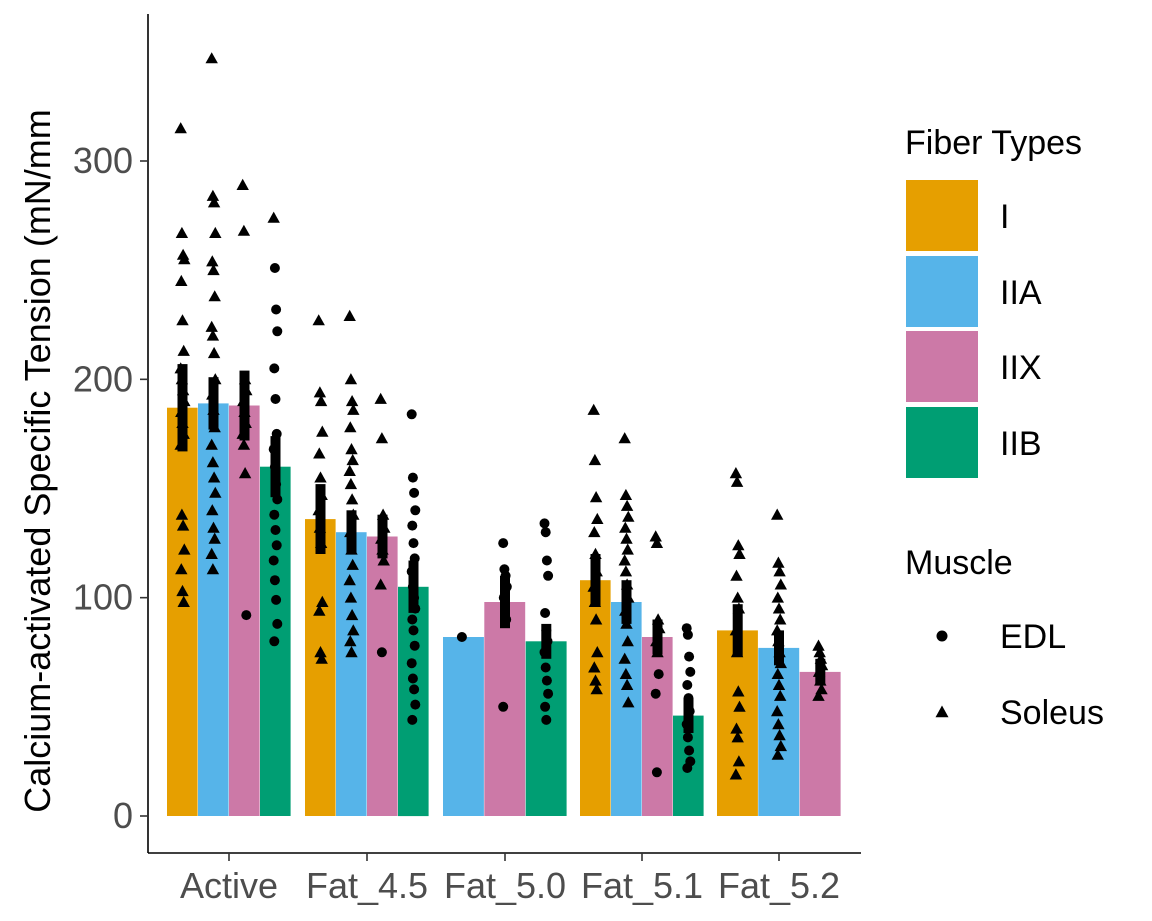 The image size is (1152, 921). What do you see at coordinates (942, 291) in the screenshot?
I see `legend-key-IIA` at bounding box center [942, 291].